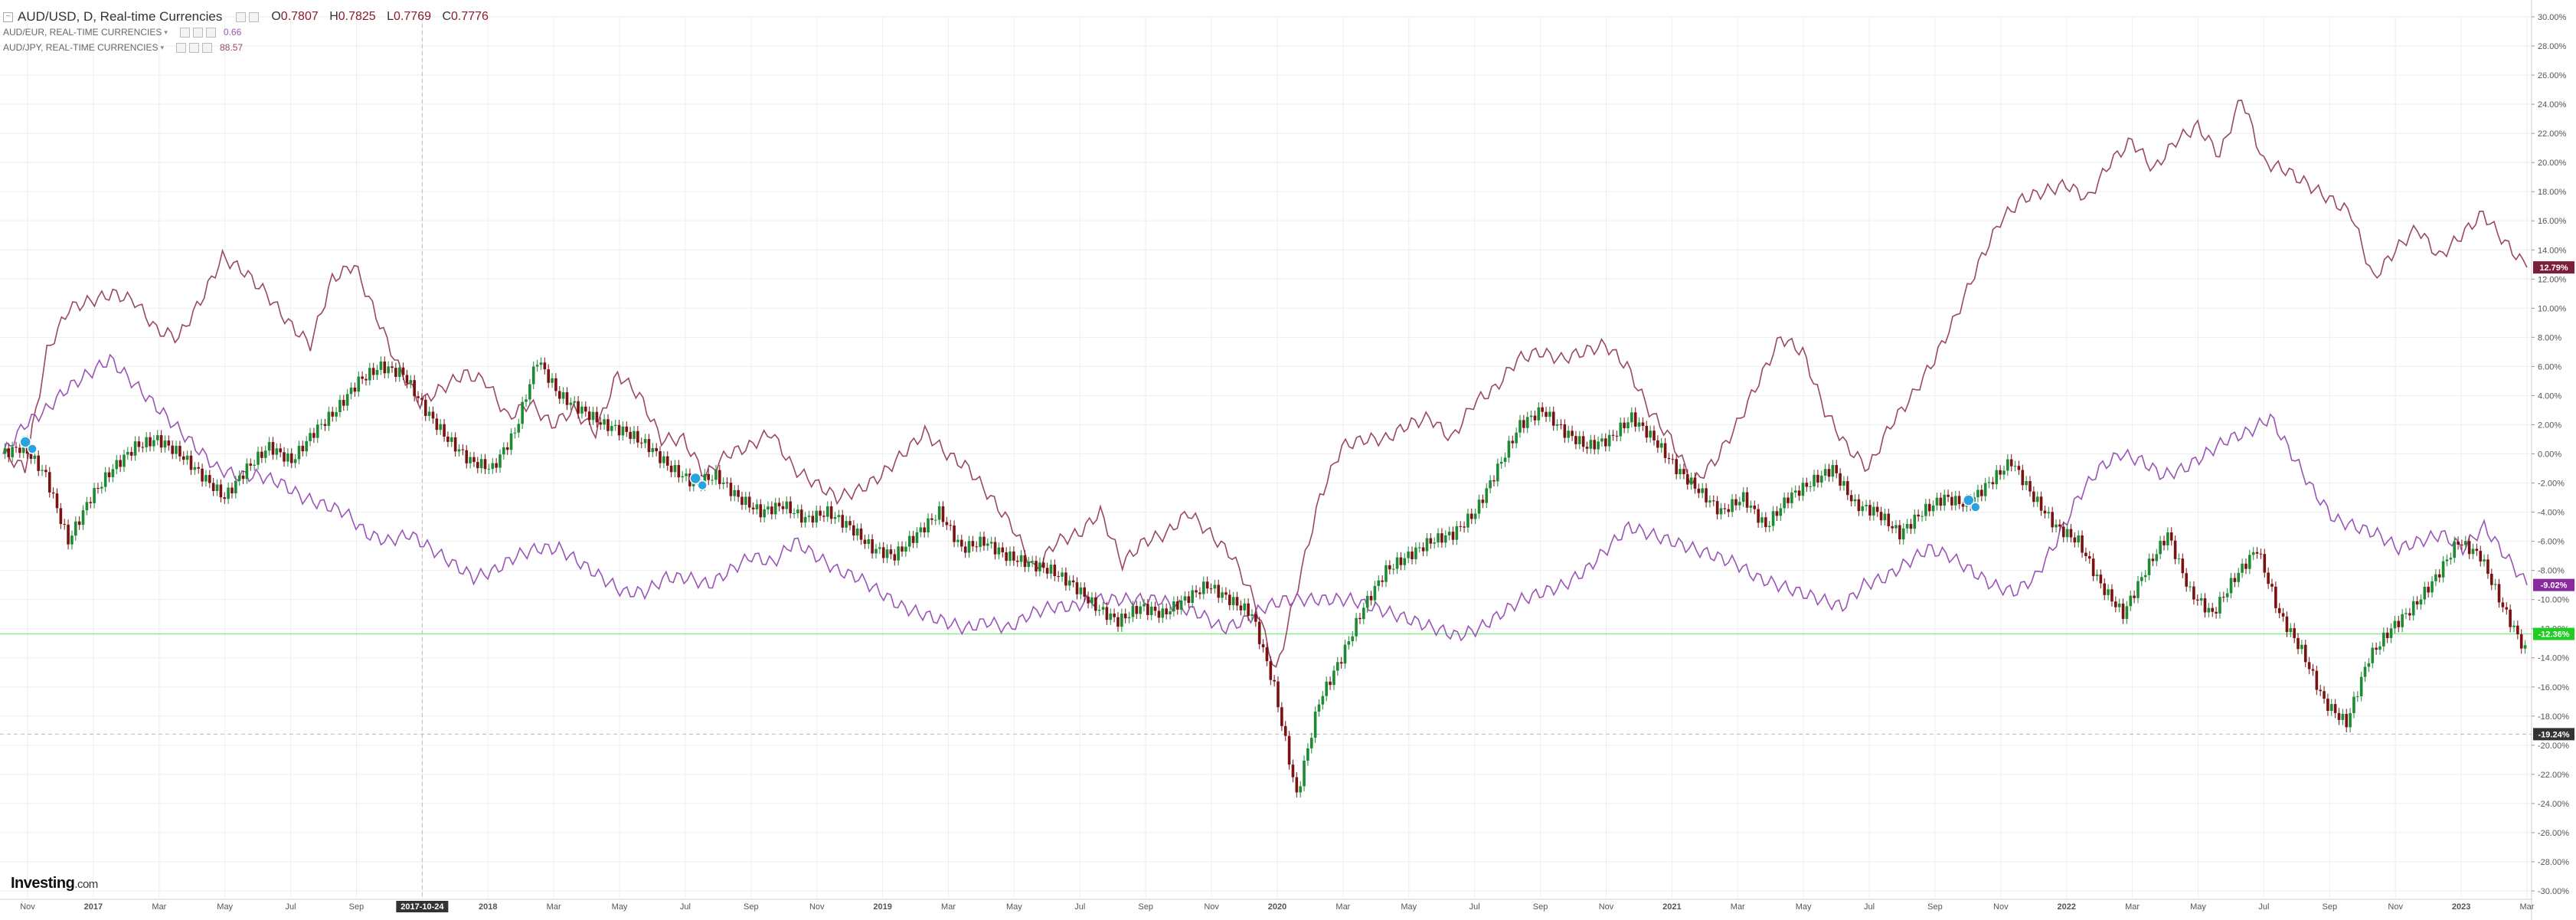 This screenshot has width=2576, height=920. What do you see at coordinates (2553, 268) in the screenshot?
I see `price-label-aud-jpy: 12.79%` at bounding box center [2553, 268].